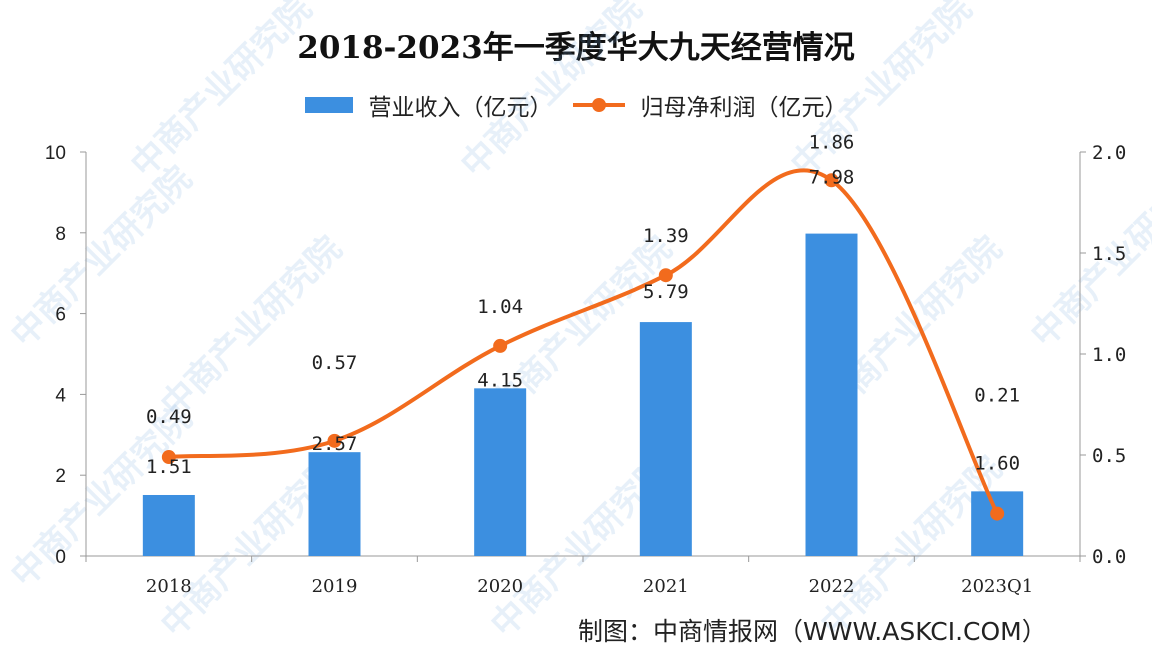 This screenshot has width=1152, height=660. What do you see at coordinates (812, 631) in the screenshot?
I see `credit: 制图：中商情报网（WWW.ASKCI.COM）` at bounding box center [812, 631].